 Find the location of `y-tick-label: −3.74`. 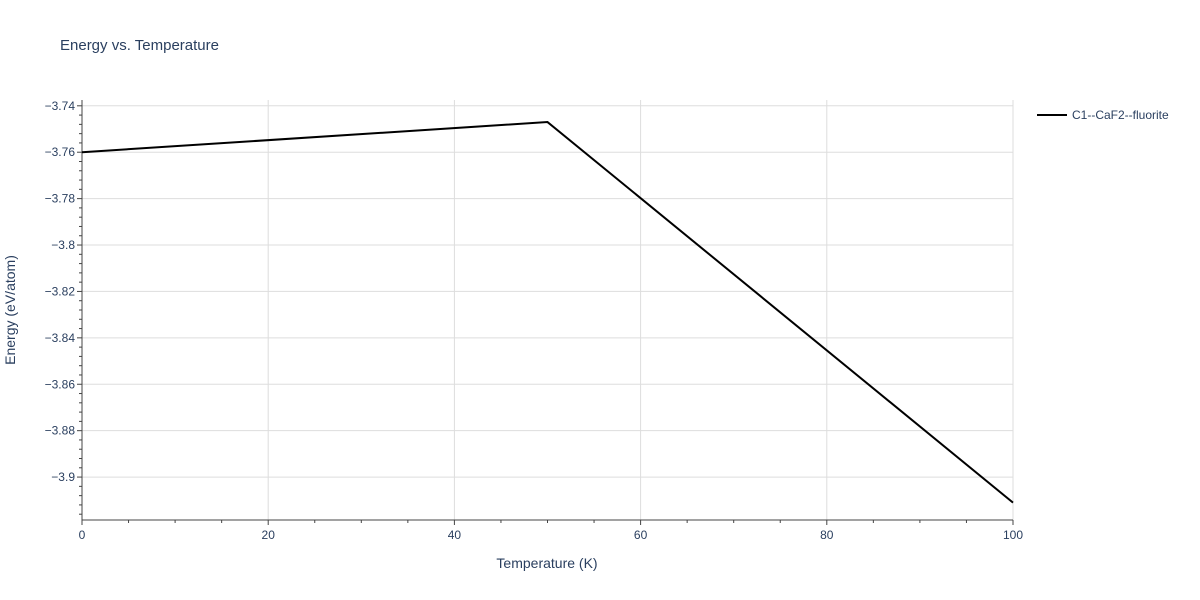

y-tick-label: −3.74 is located at coordinates (60, 106).